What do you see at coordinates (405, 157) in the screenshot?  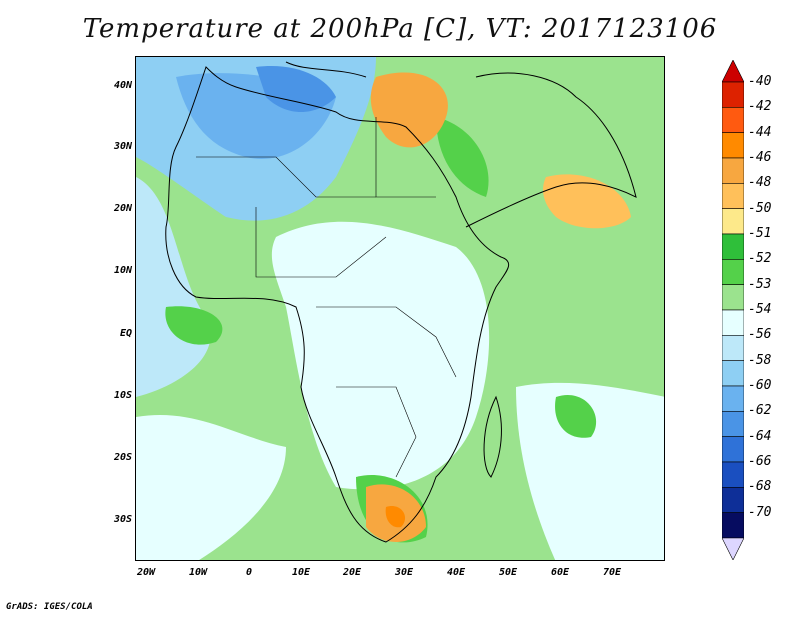 I see `border-northeast` at bounding box center [405, 157].